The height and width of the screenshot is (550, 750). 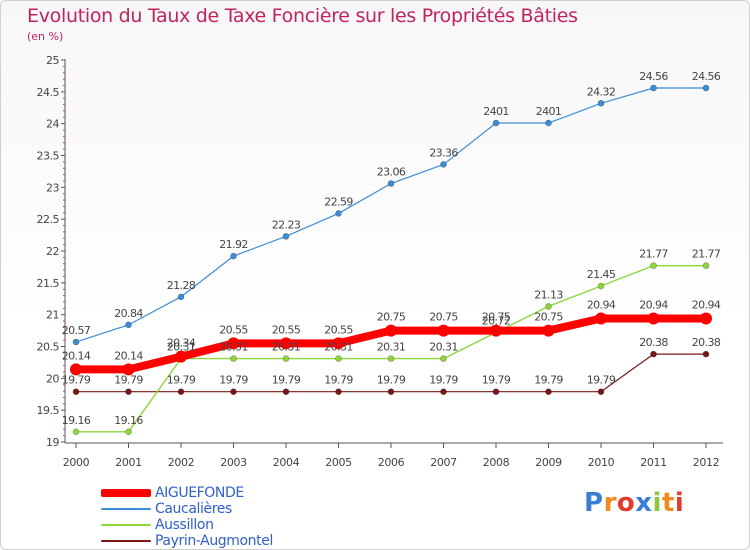 What do you see at coordinates (52, 378) in the screenshot?
I see `y-tick-label: 20` at bounding box center [52, 378].